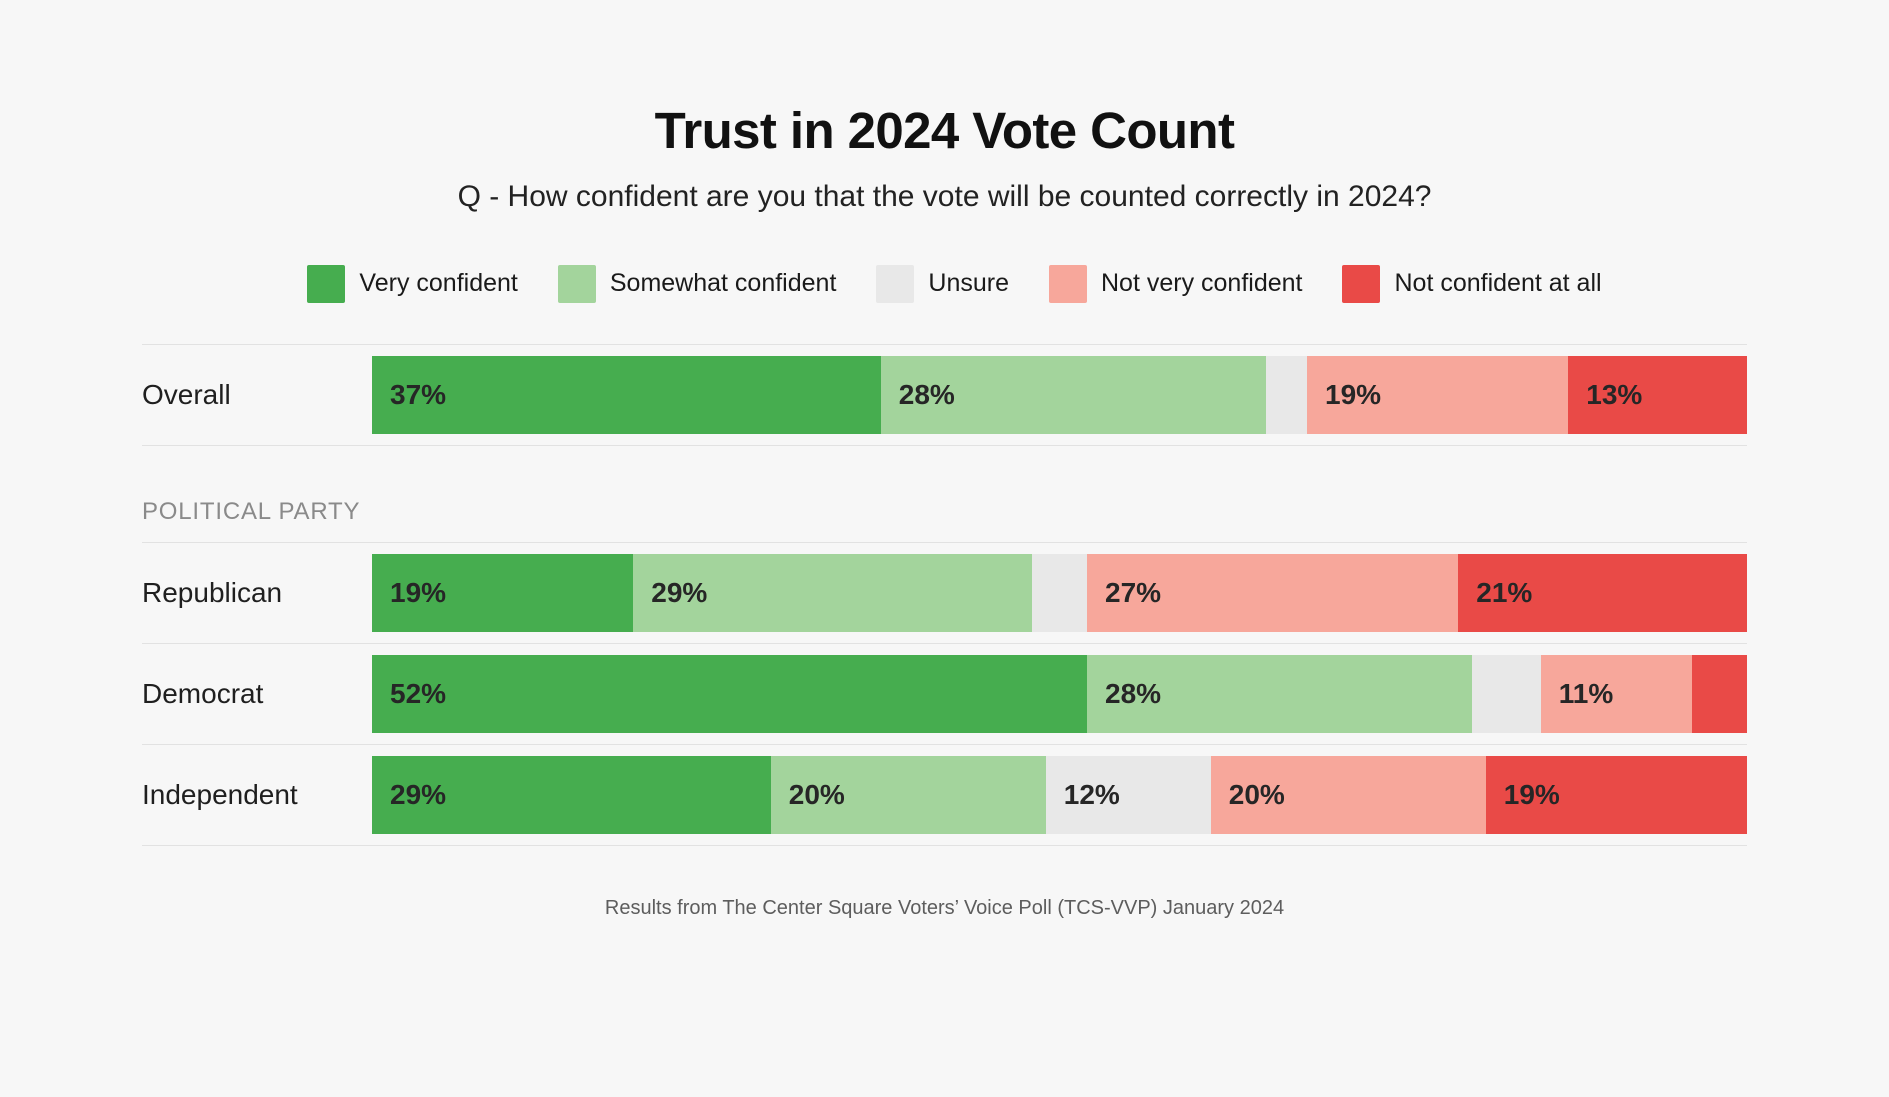 This screenshot has height=1097, width=1889. Describe the element at coordinates (1504, 592) in the screenshot. I see `bar-segment-label: 21%` at that location.